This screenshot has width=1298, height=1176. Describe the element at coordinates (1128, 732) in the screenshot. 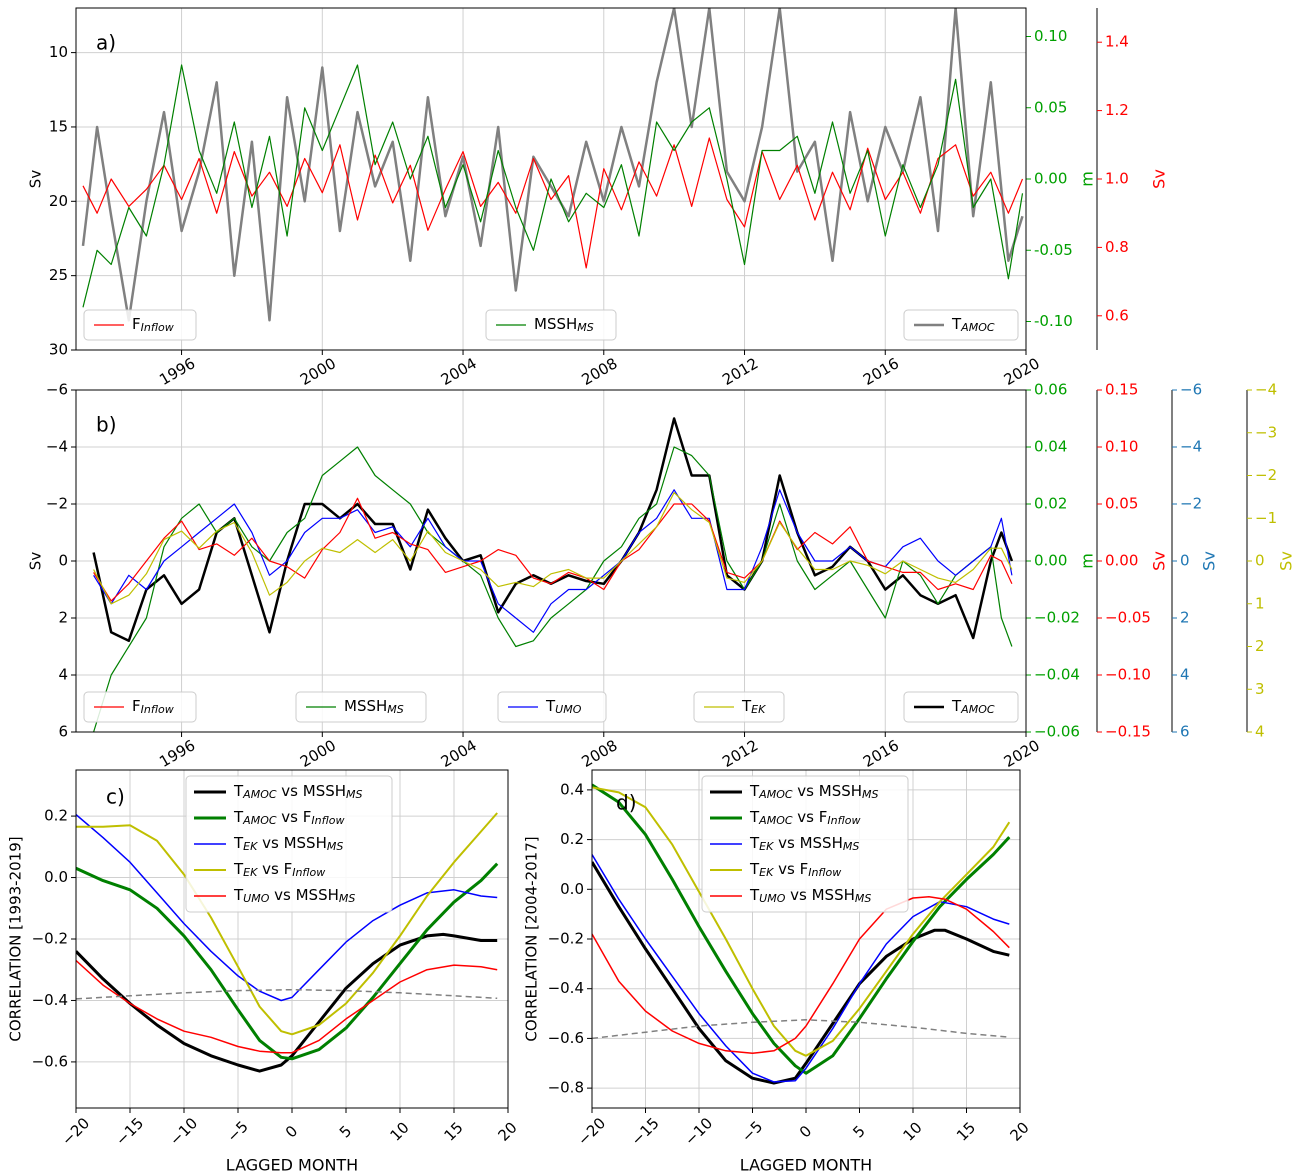

I see `right-axis-tick-label: −0.15` at that location.